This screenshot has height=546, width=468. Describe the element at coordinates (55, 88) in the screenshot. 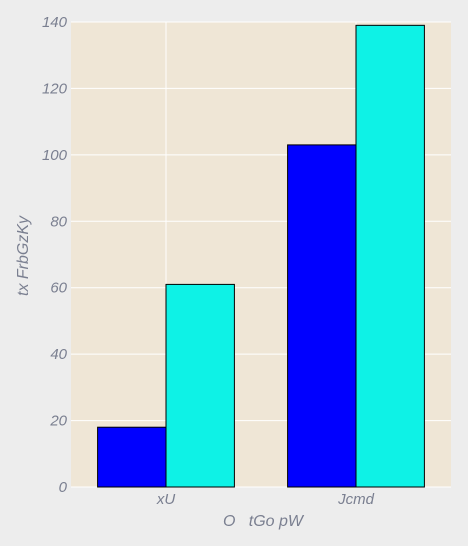

I see `y-tick-label: 120` at that location.